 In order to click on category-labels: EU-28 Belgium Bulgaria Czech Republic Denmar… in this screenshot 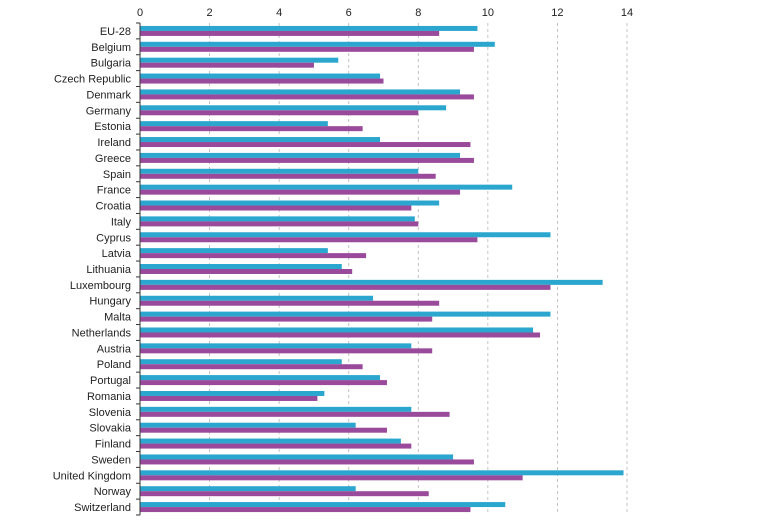, I will do `click(92, 270)`.